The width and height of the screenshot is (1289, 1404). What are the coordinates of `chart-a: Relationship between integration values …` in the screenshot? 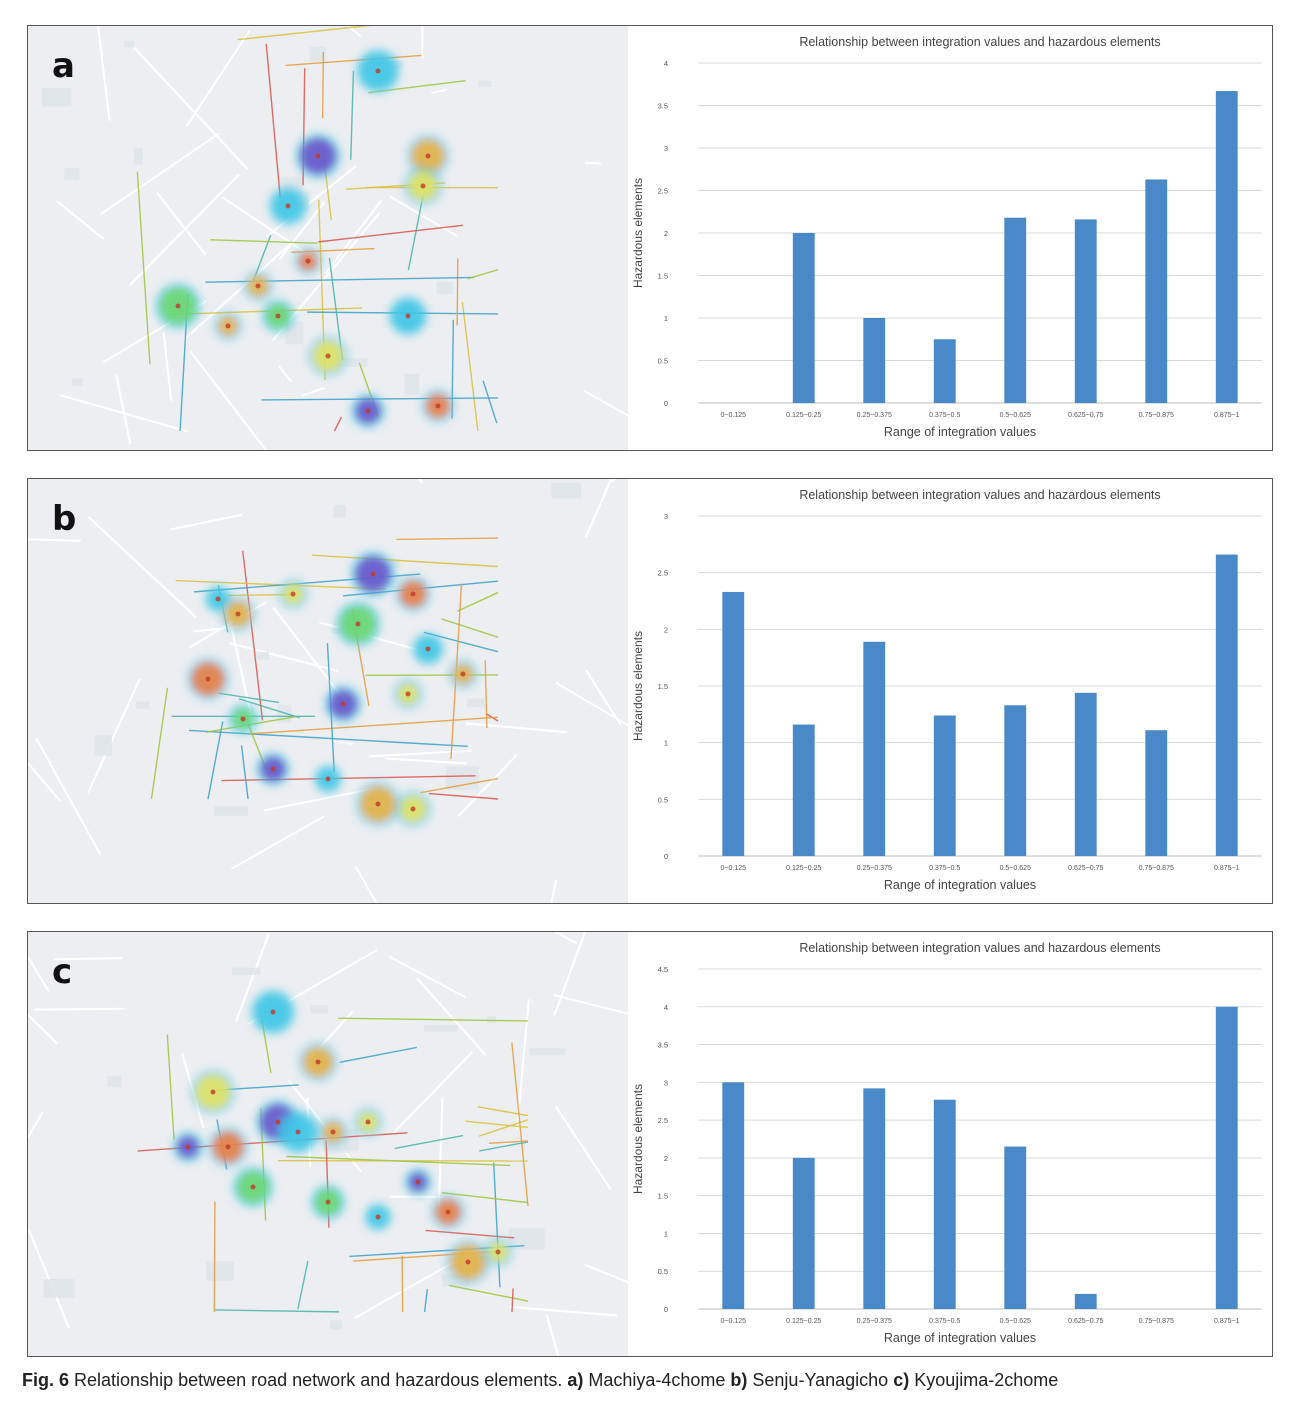 It's located at (946, 237).